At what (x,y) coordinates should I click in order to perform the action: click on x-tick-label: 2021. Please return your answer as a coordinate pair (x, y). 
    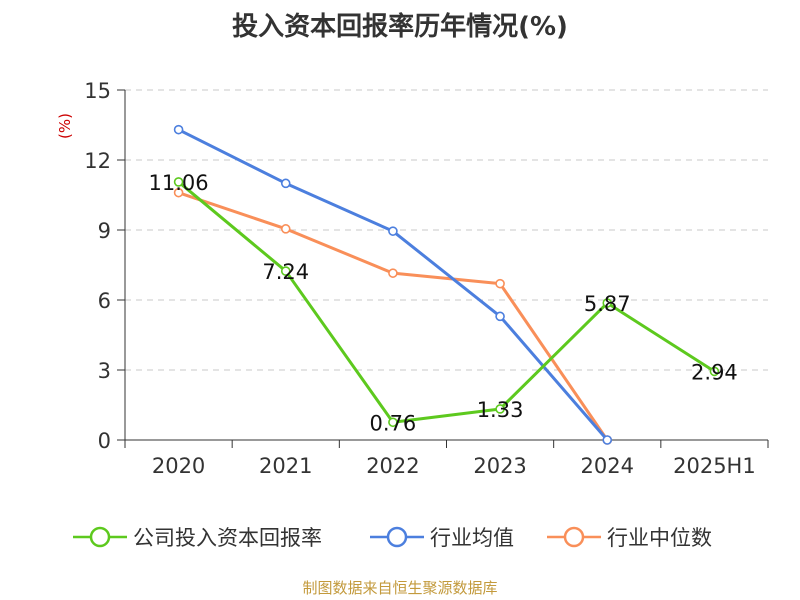
    Looking at the image, I should click on (285, 466).